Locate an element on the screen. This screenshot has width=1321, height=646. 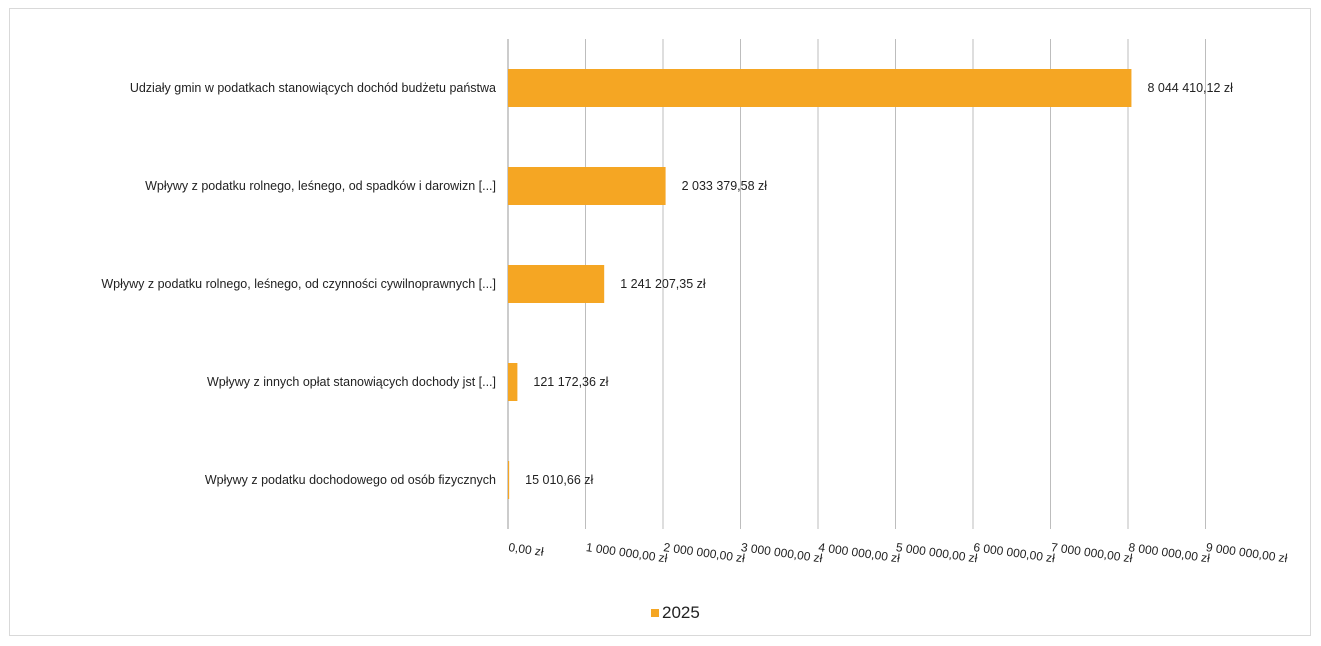
x-tick-label: 0,00 zł is located at coordinates (526, 549).